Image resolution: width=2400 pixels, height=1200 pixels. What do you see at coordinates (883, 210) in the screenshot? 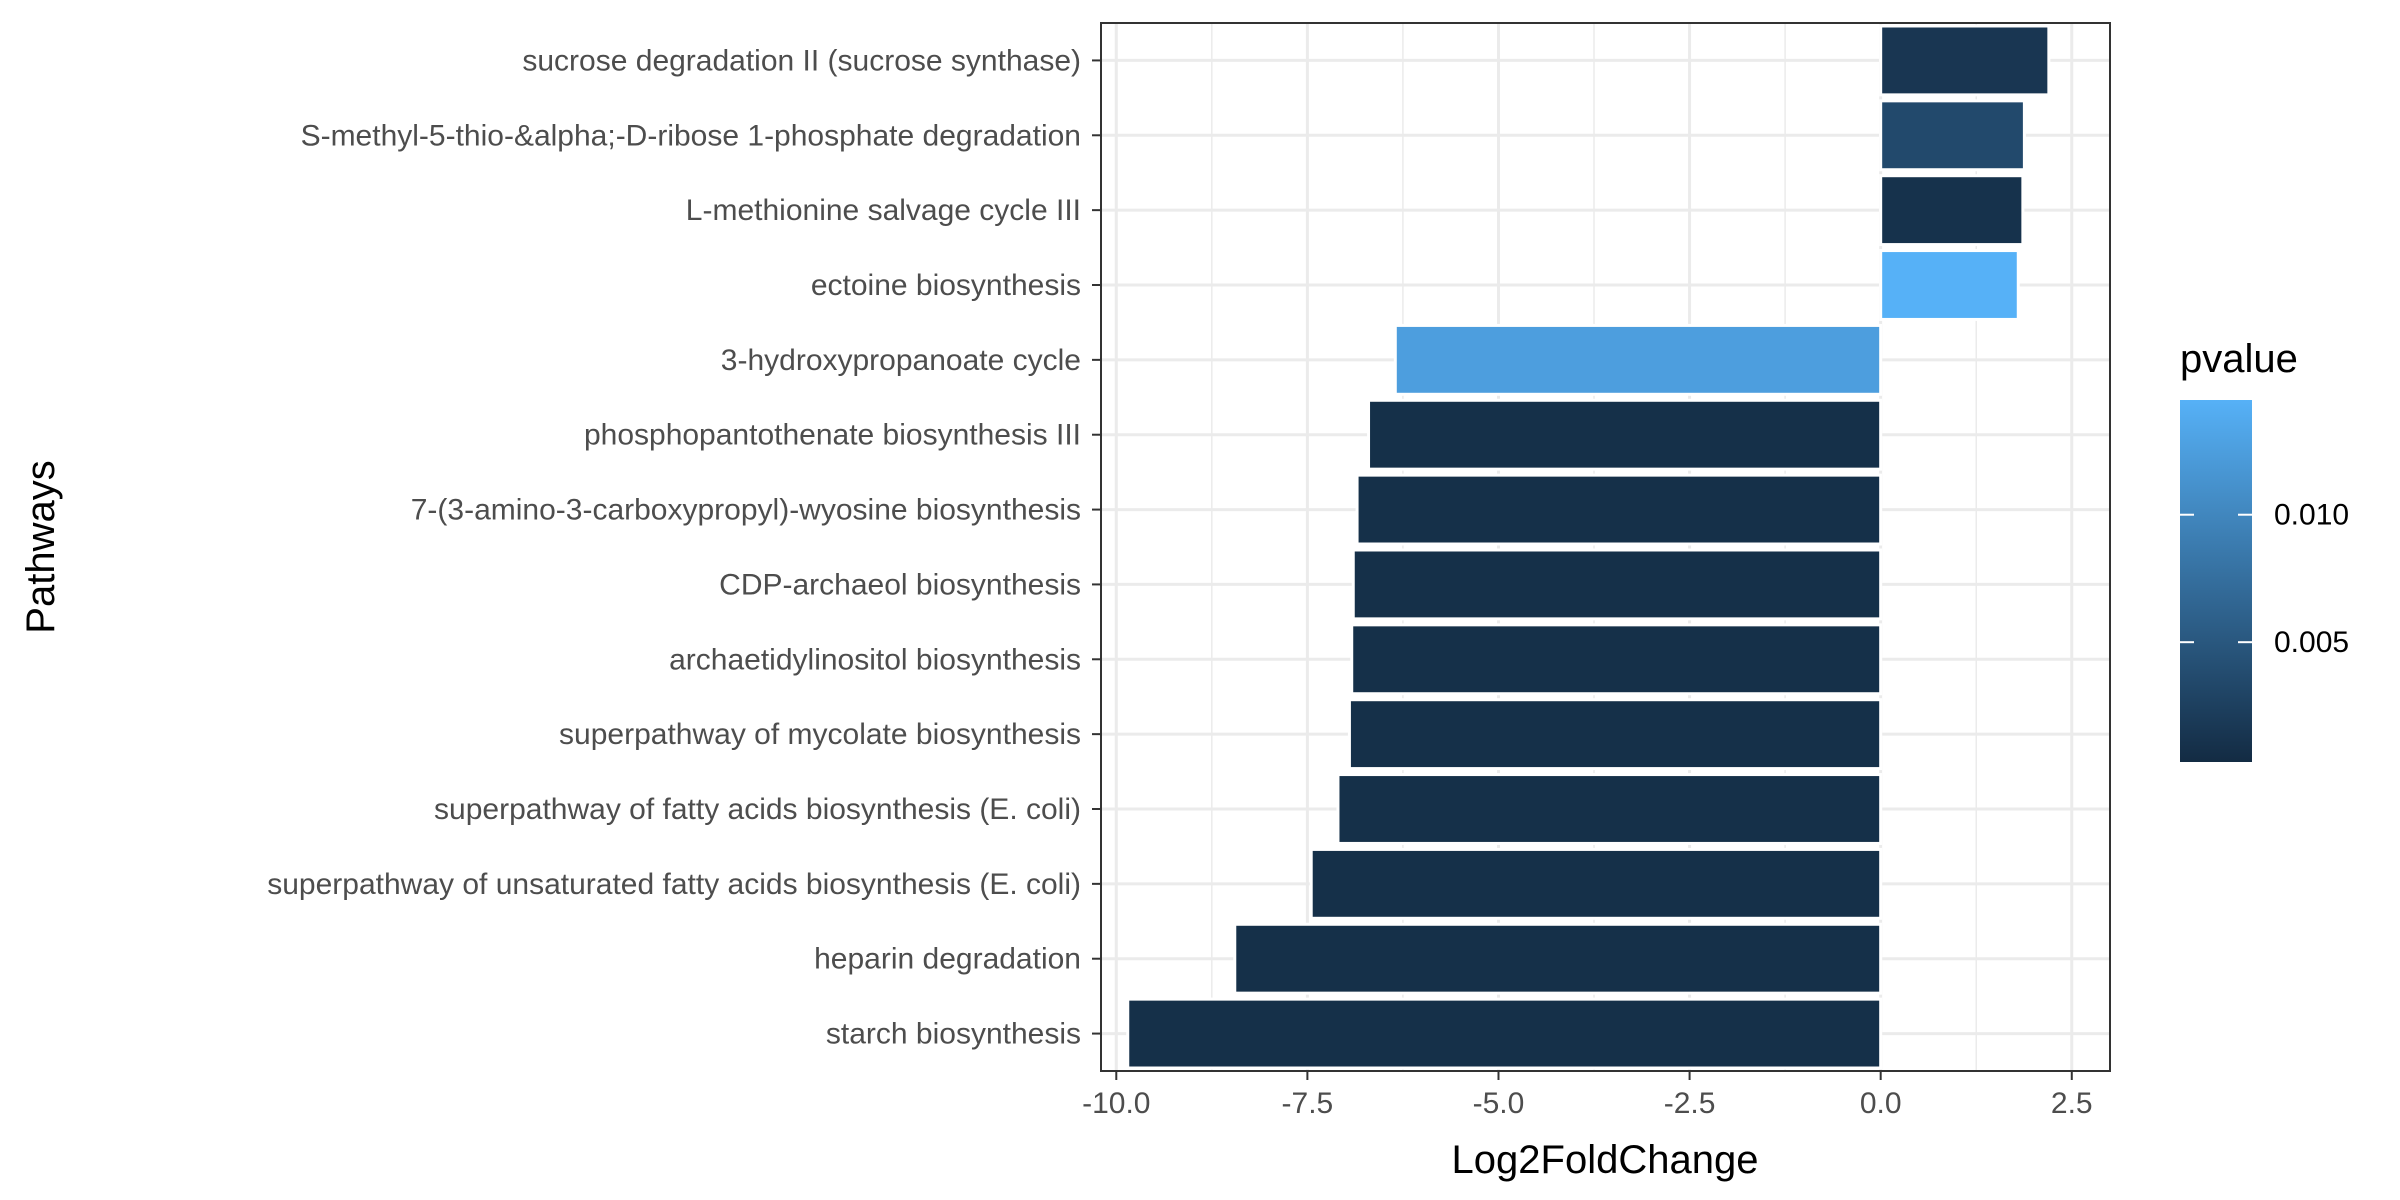
I see `y-tick-label: L-methionine salvage cycle III` at bounding box center [883, 210].